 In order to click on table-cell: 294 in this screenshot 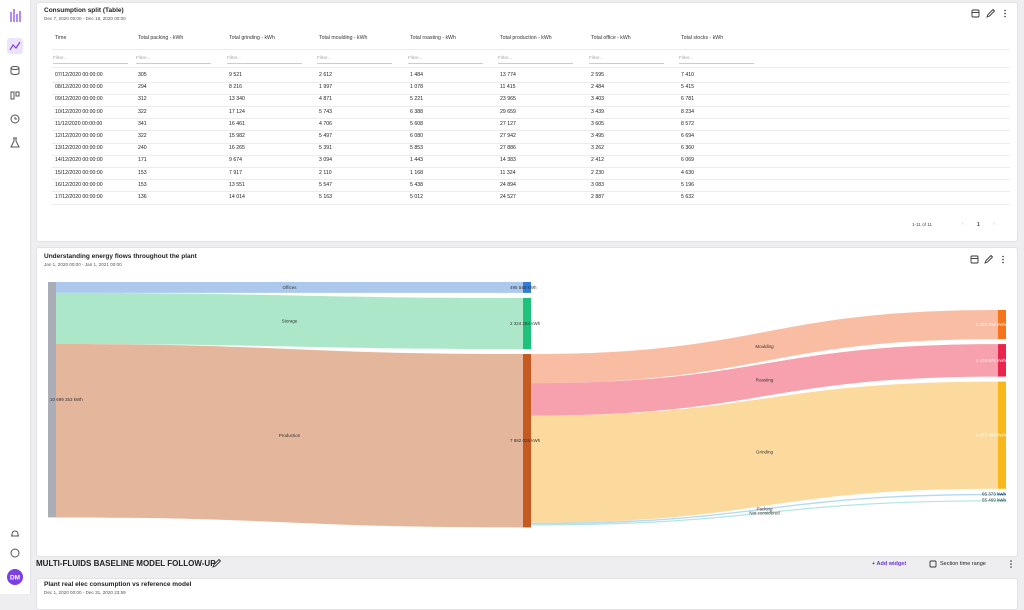, I will do `click(142, 87)`.